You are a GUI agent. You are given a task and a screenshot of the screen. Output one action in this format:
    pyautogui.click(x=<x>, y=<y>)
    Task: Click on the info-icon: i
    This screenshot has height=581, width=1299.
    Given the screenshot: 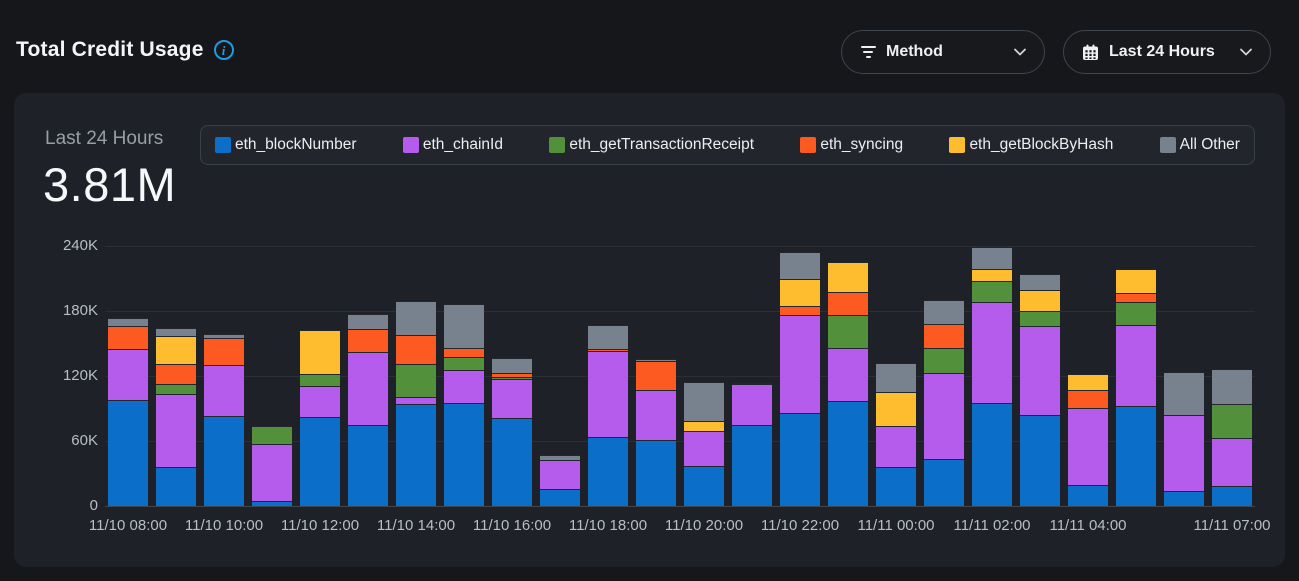 What is the action you would take?
    pyautogui.click(x=223, y=50)
    